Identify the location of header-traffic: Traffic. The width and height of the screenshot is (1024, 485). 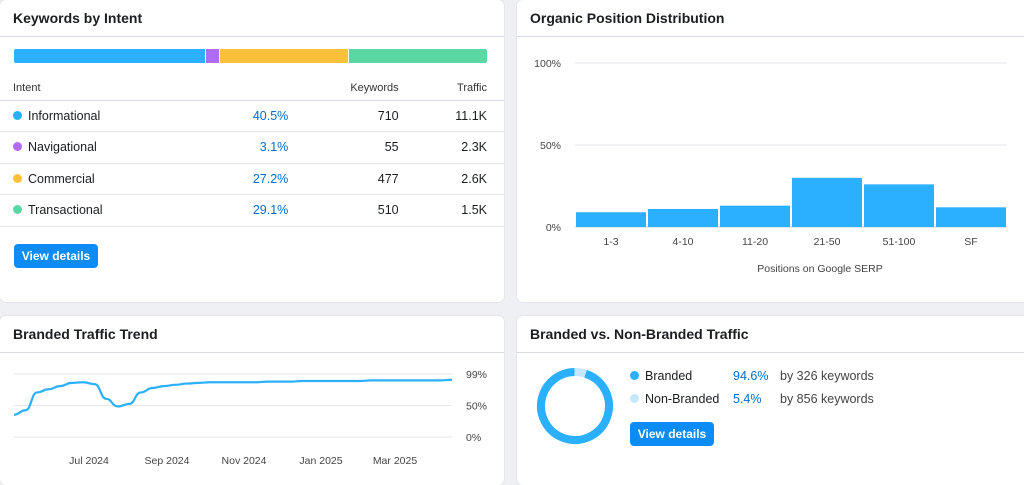
(459, 88).